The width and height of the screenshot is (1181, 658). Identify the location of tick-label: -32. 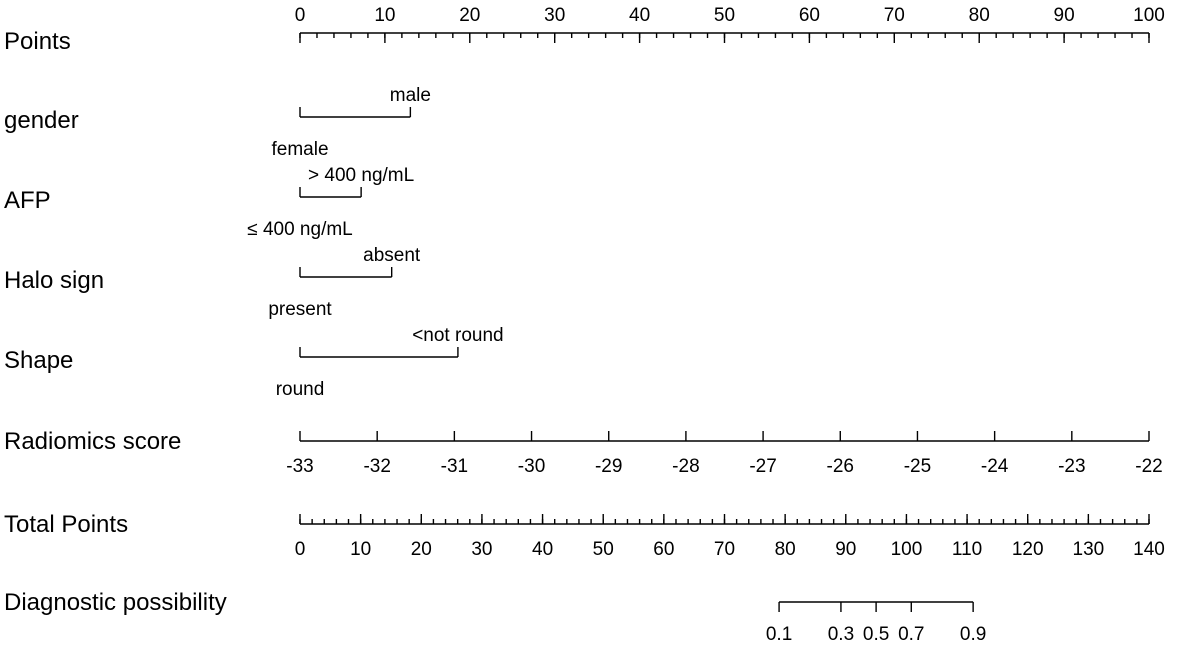
(376, 466).